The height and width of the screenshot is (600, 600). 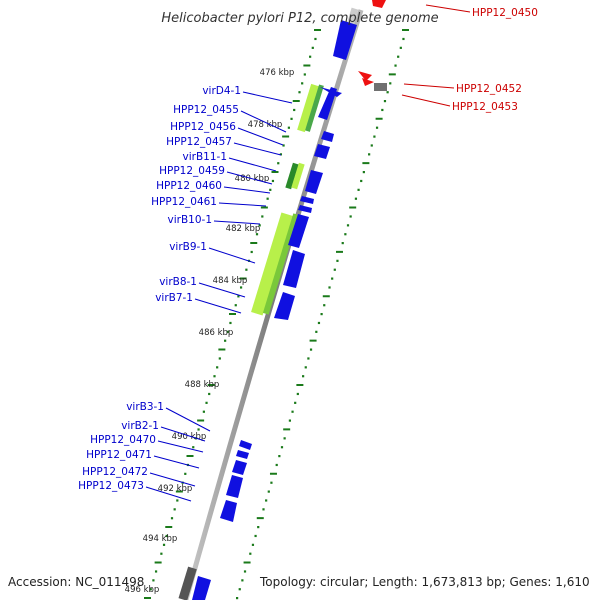 What do you see at coordinates (203, 127) in the screenshot?
I see `gene-label: HPP12_0456` at bounding box center [203, 127].